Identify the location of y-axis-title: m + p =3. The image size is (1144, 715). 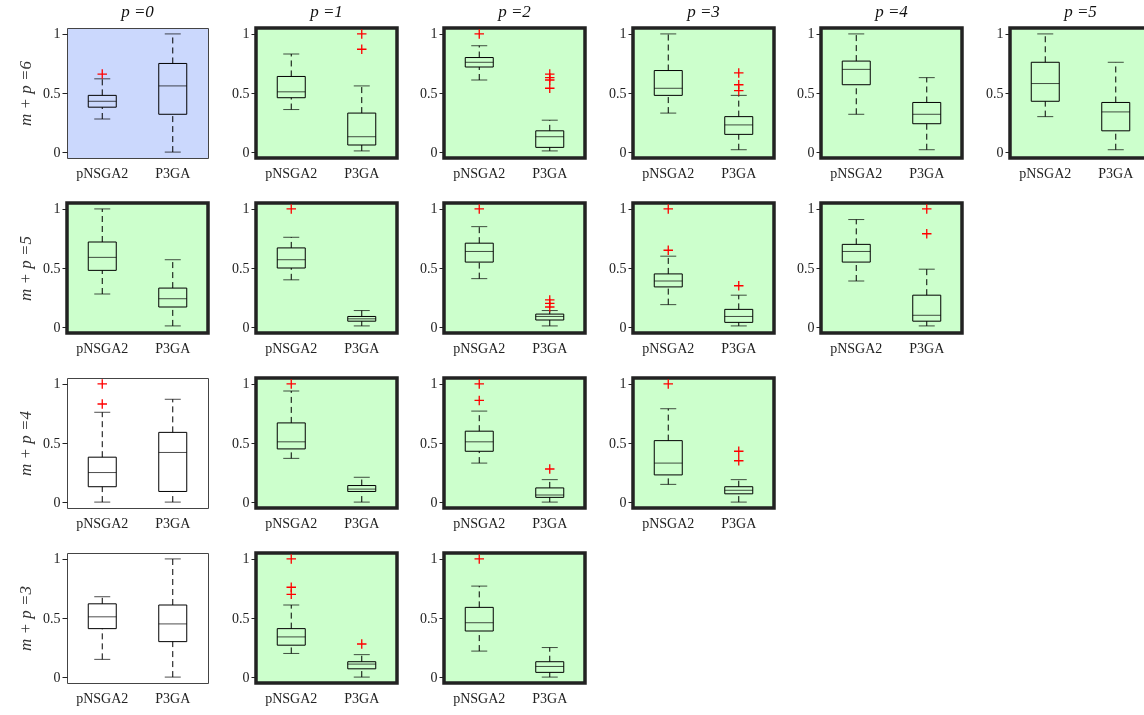
(25, 618).